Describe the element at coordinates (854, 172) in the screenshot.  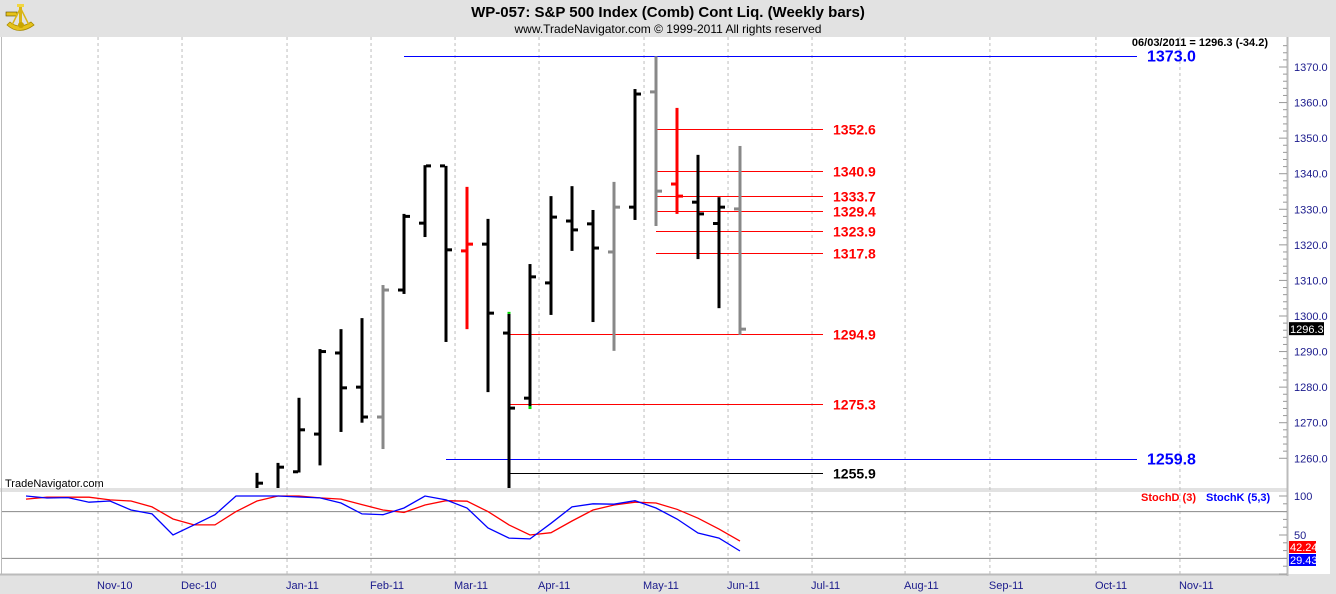
I see `level-label: 1340.9` at that location.